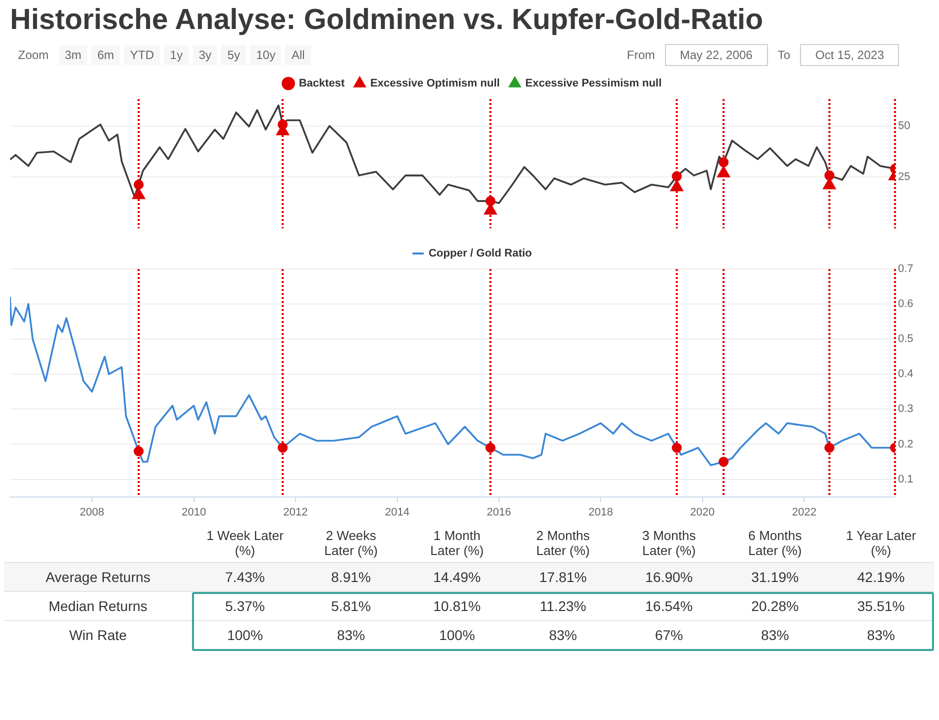 This screenshot has height=720, width=939. Describe the element at coordinates (245, 606) in the screenshot. I see `text: 5.37%` at that location.